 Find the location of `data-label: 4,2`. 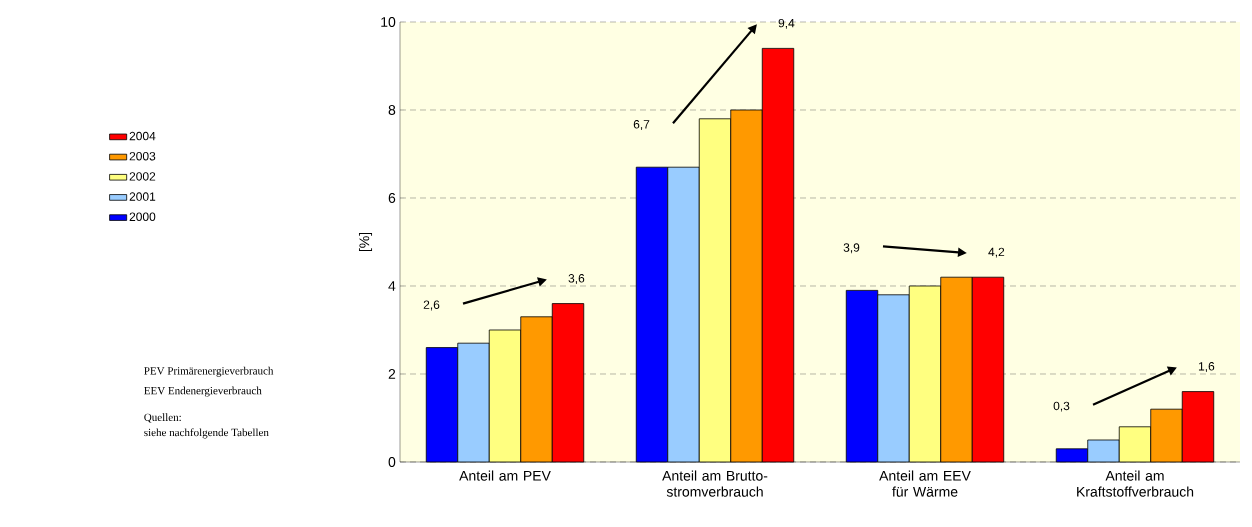

data-label: 4,2 is located at coordinates (996, 252).